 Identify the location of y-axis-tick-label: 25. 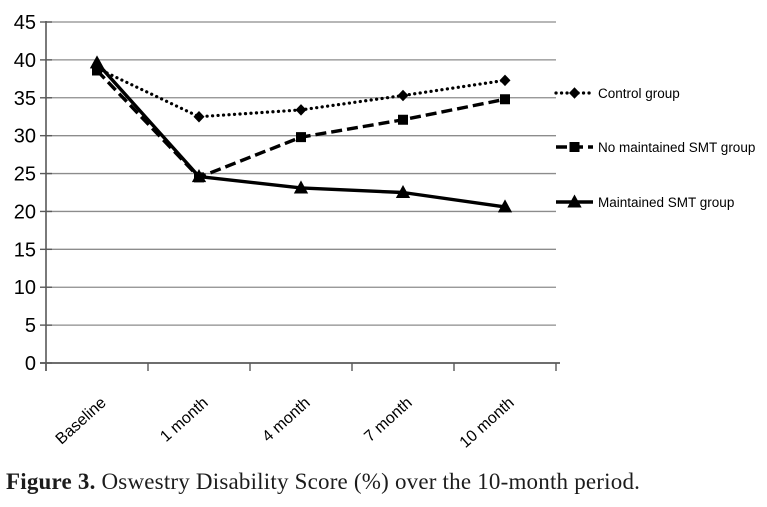
(25, 175).